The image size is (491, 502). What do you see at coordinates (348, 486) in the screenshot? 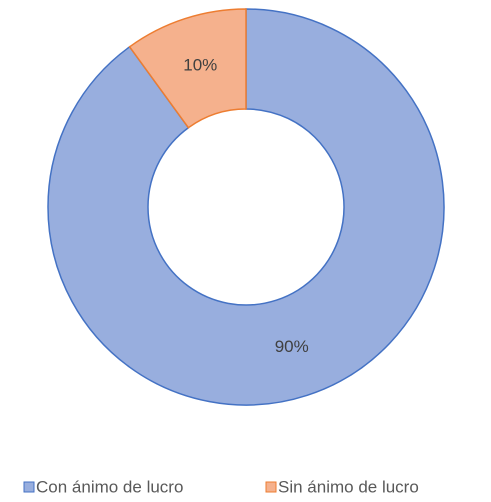
I see `legend-label: Sin ánimo de lucro` at bounding box center [348, 486].